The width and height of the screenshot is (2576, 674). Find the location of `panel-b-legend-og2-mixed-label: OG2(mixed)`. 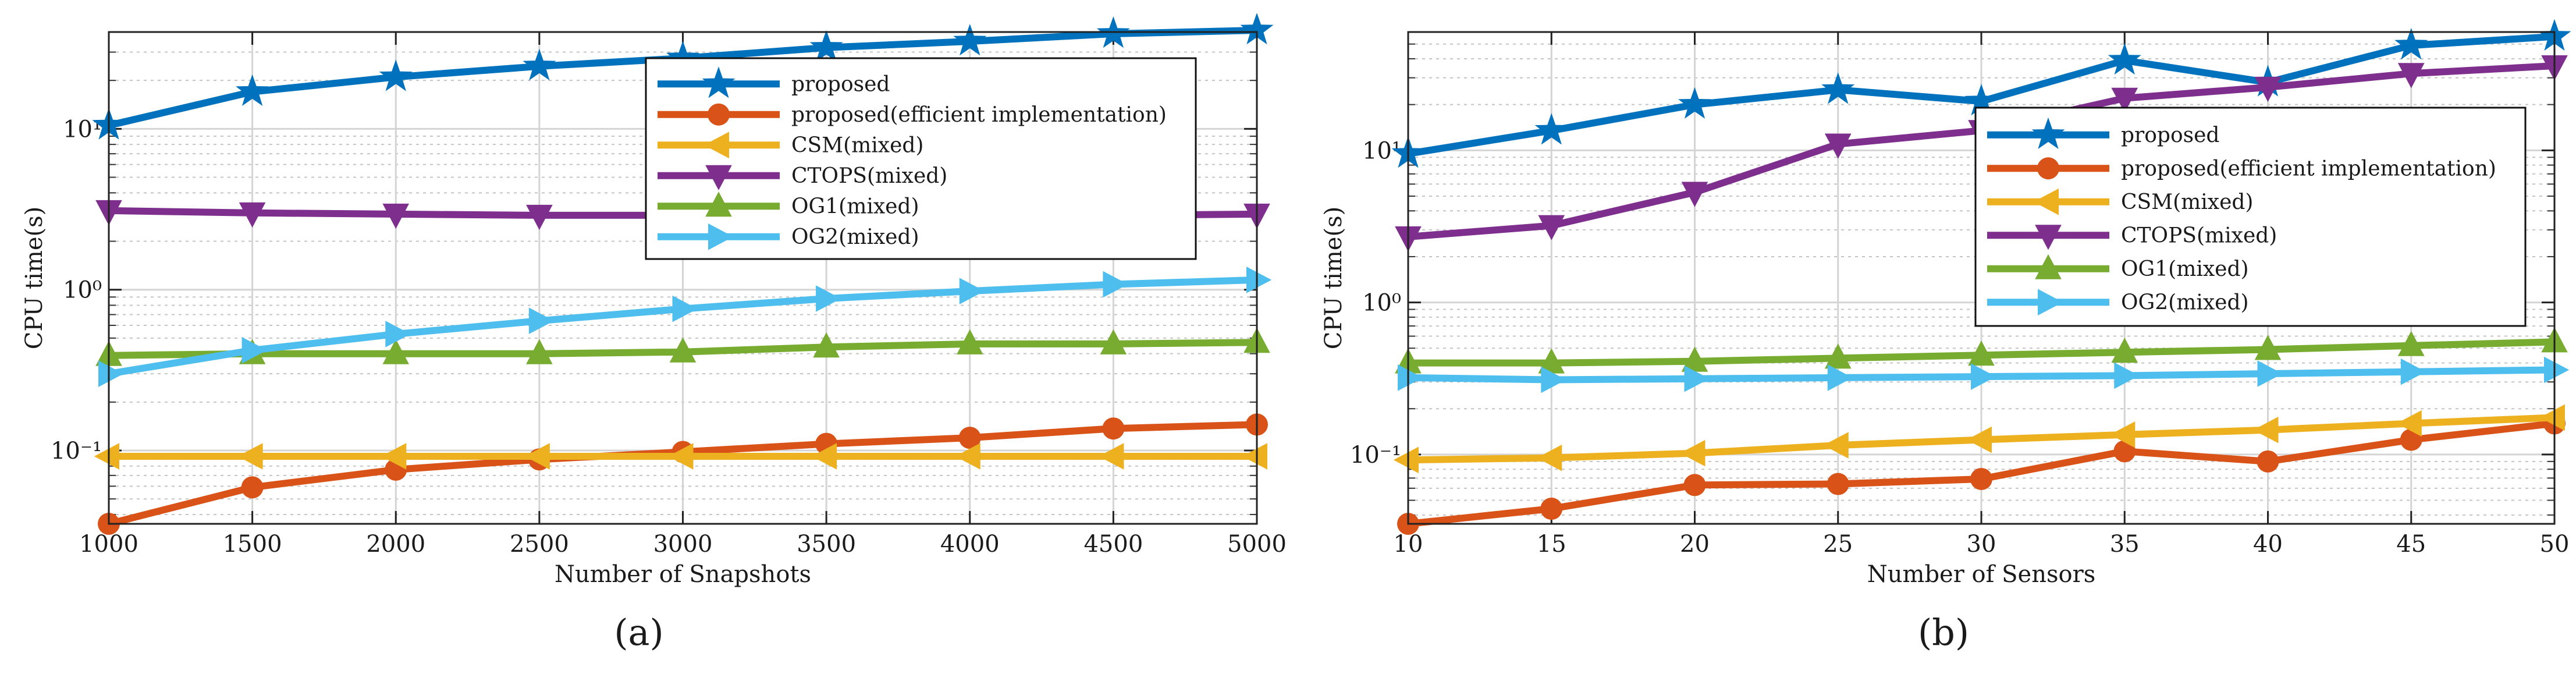

panel-b-legend-og2-mixed-label: OG2(mixed) is located at coordinates (2185, 302).